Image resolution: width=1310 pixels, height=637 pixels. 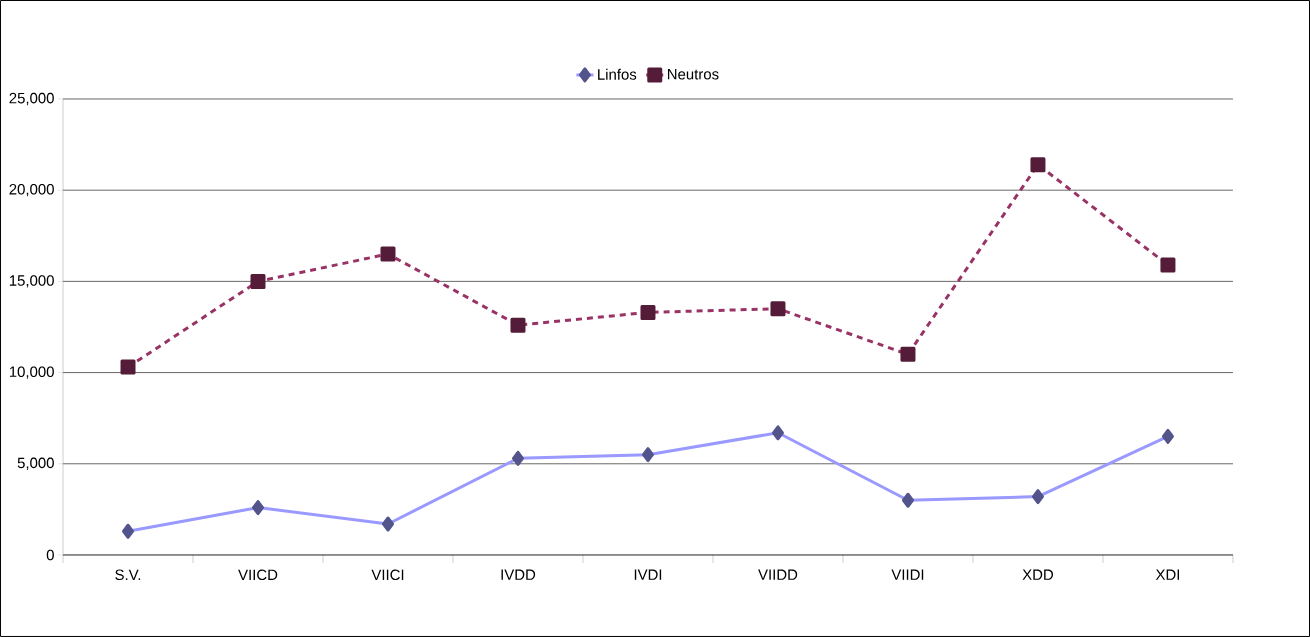 What do you see at coordinates (648, 574) in the screenshot?
I see `x-tick-label: IVDI` at bounding box center [648, 574].